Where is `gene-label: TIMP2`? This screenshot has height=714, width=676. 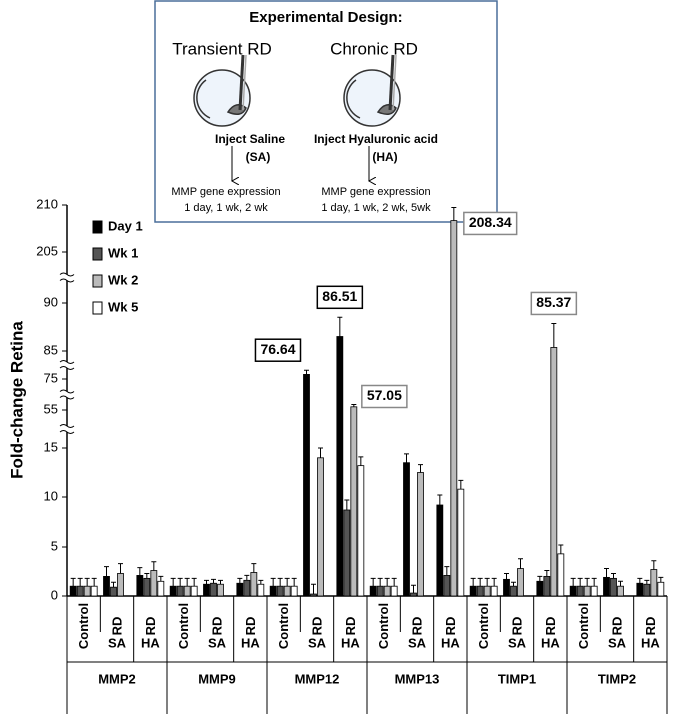 gene-label: TIMP2 is located at coordinates (617, 678).